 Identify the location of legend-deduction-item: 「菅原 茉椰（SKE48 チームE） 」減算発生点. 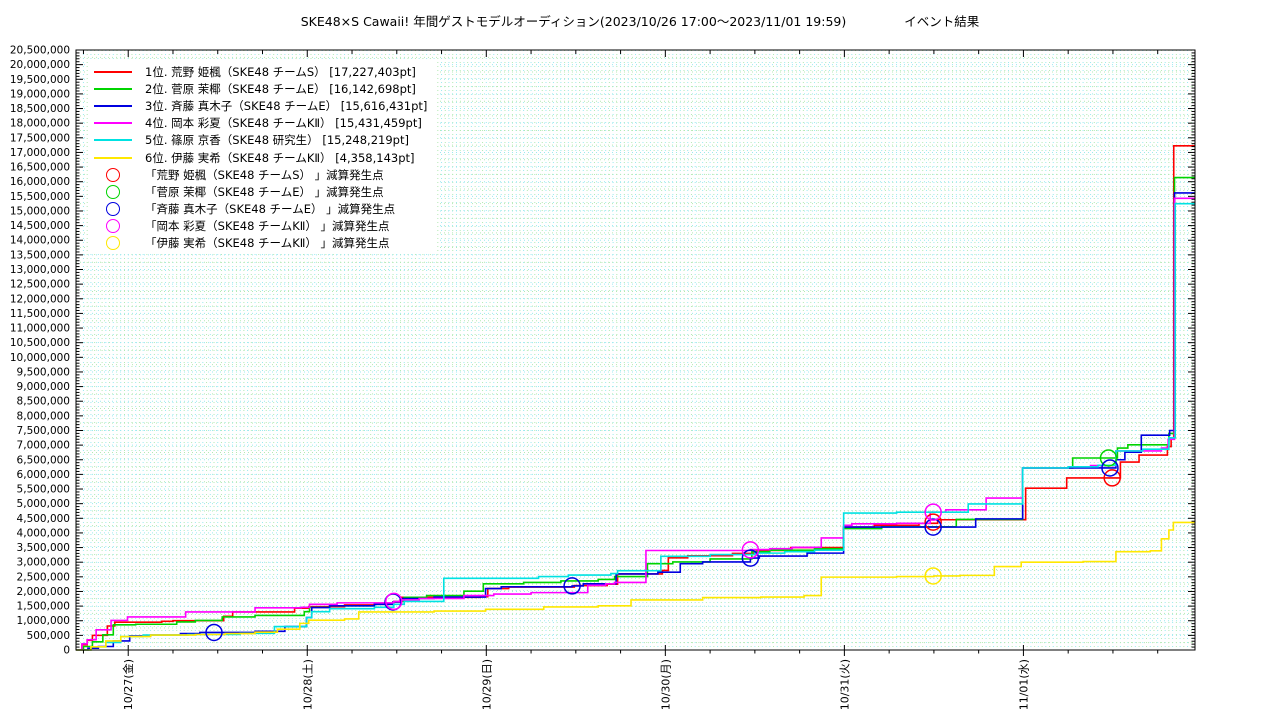
(258, 191).